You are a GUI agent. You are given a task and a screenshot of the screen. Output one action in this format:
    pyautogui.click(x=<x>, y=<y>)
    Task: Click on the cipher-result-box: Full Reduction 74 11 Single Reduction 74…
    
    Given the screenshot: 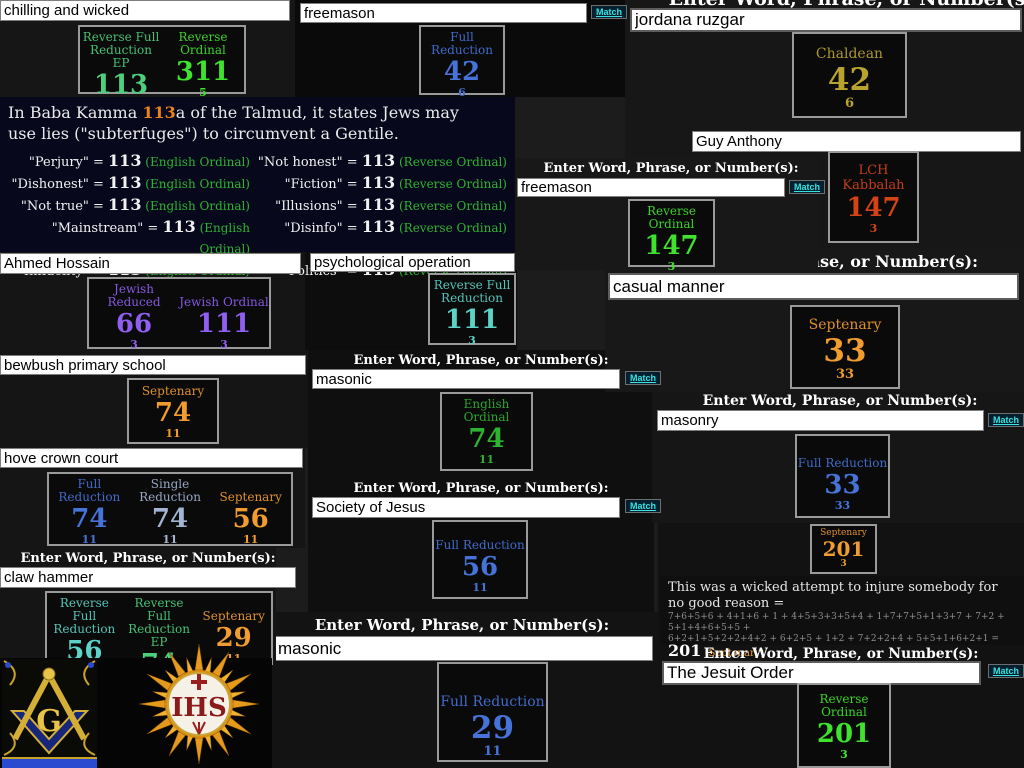 What is the action you would take?
    pyautogui.click(x=170, y=509)
    